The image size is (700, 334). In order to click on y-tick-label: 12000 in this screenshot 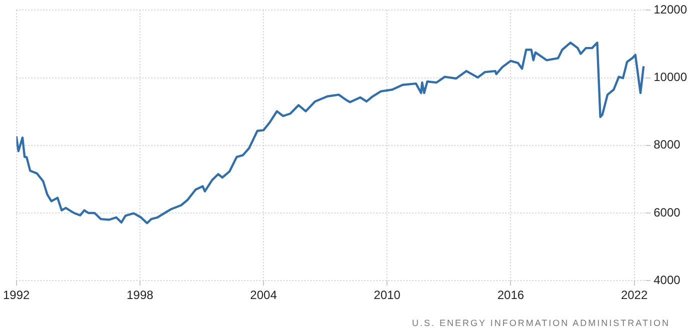, I will do `click(671, 9)`.